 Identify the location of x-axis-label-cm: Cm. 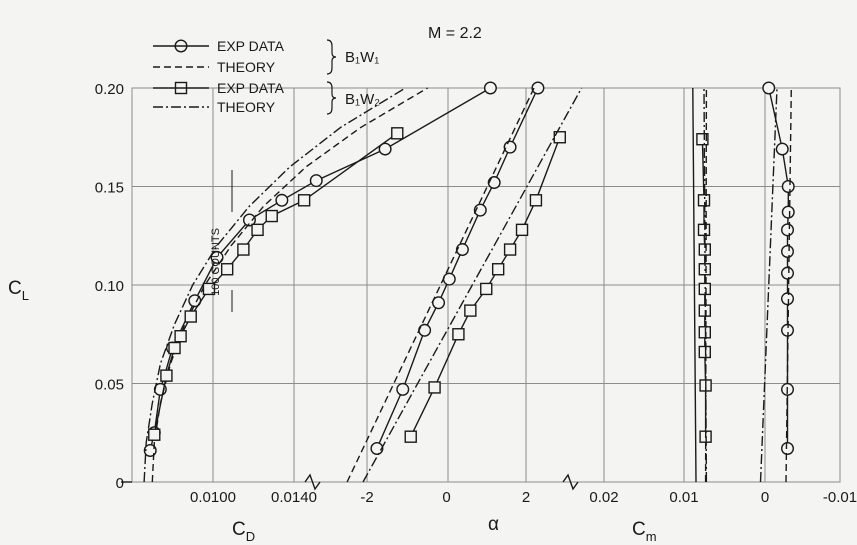
(644, 531).